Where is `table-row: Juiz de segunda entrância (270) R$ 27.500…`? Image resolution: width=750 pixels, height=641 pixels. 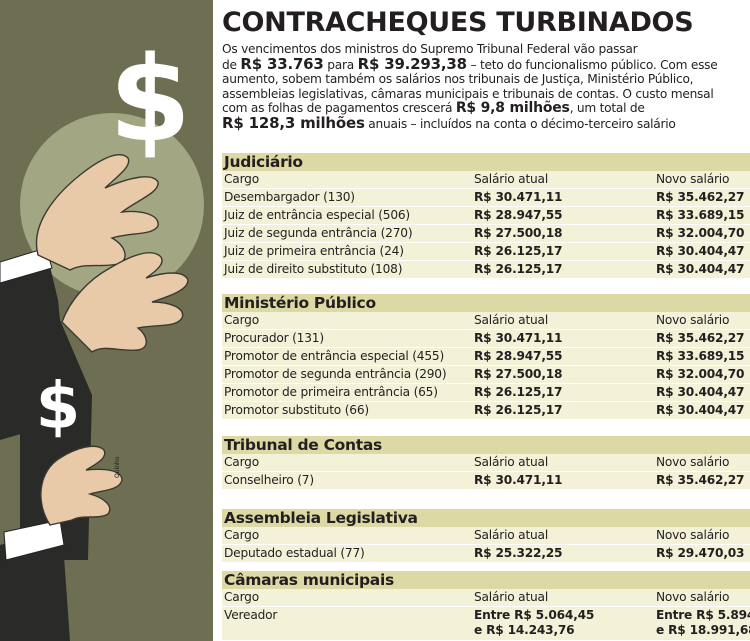 table-row: Juiz de segunda entrância (270) R$ 27.500… is located at coordinates (486, 234).